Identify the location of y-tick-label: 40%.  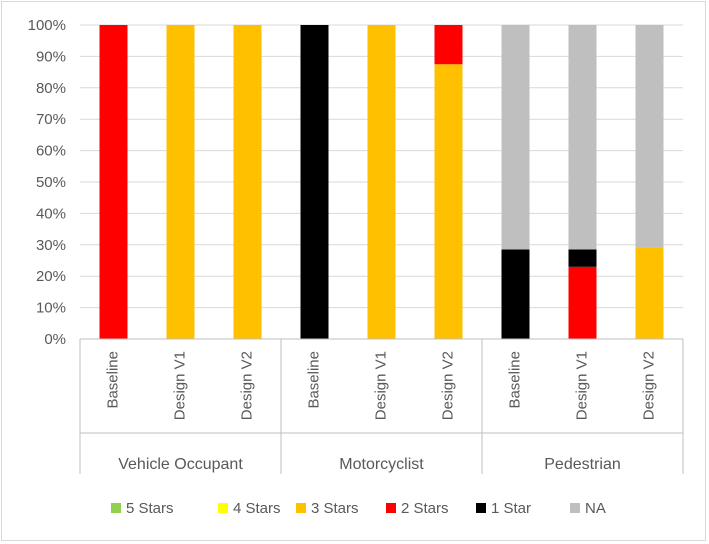
(51, 213).